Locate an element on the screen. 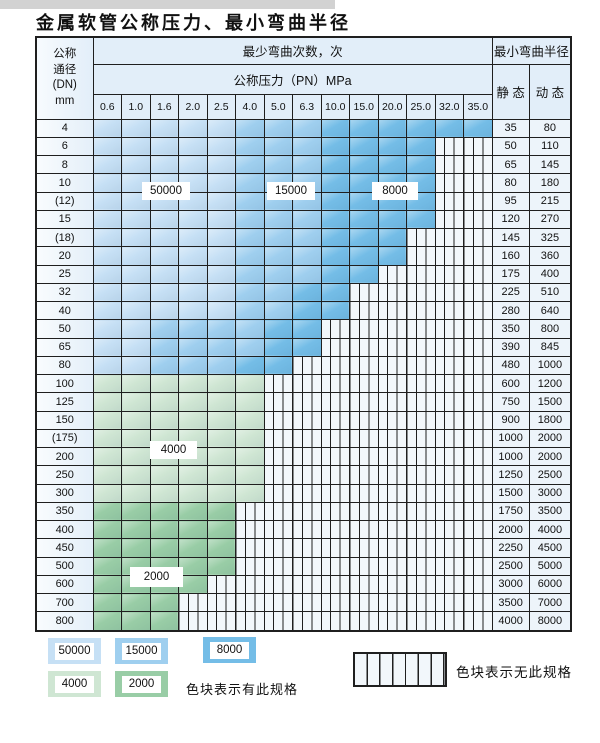 This screenshot has height=743, width=600. cycle-count-label-50000: 50000 is located at coordinates (166, 191).